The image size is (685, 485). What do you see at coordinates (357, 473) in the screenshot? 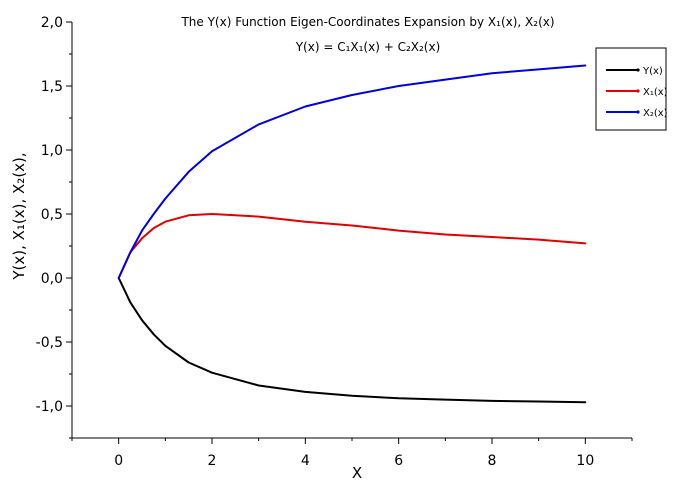
I see `x-axis-label: X` at bounding box center [357, 473].